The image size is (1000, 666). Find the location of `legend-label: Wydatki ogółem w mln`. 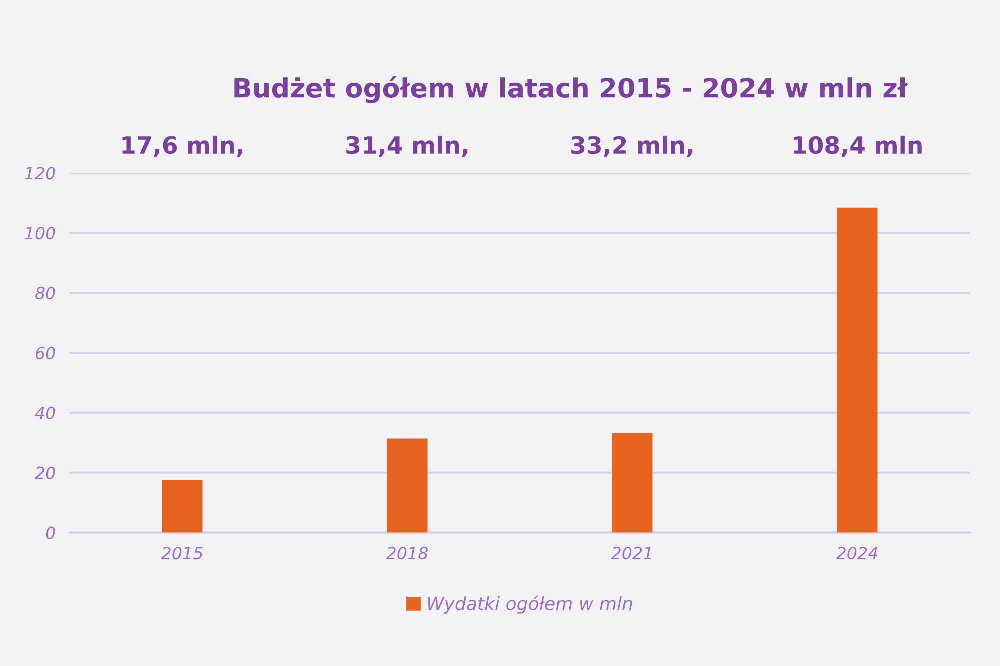

legend-label: Wydatki ogółem w mln is located at coordinates (530, 605).